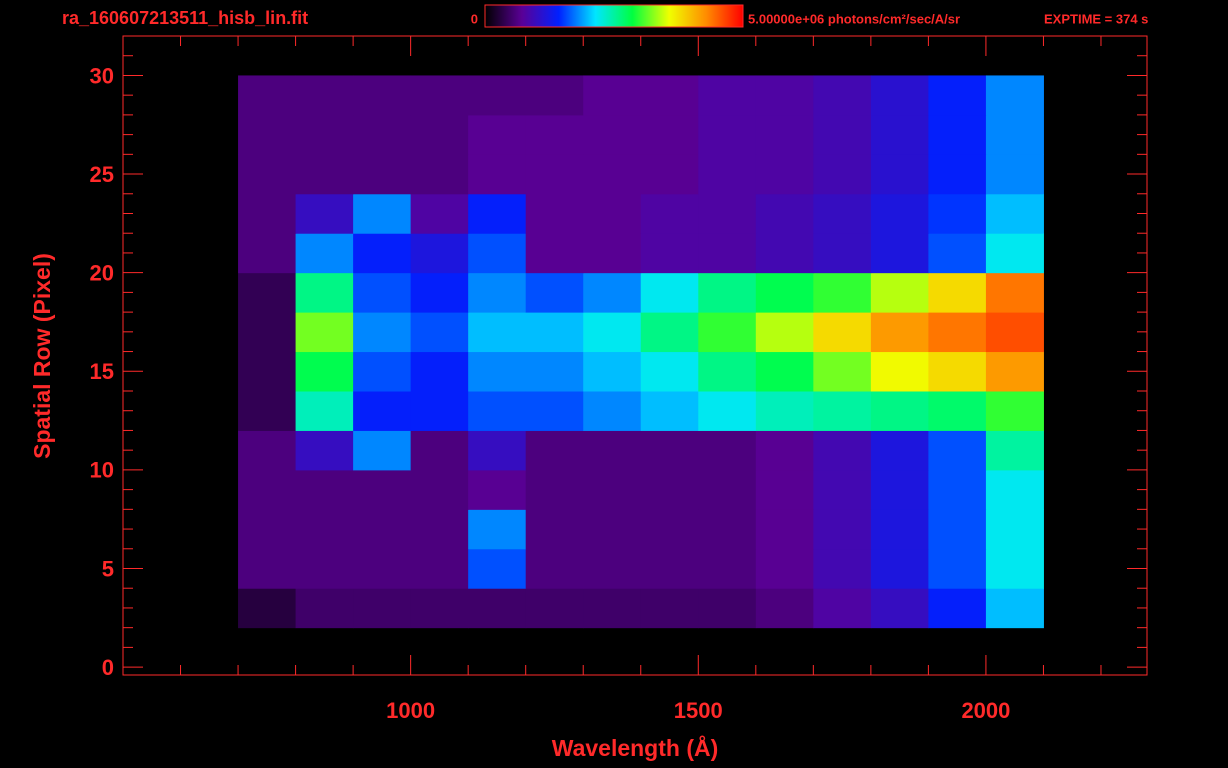  I want to click on y-tick-label: 25, so click(102, 174).